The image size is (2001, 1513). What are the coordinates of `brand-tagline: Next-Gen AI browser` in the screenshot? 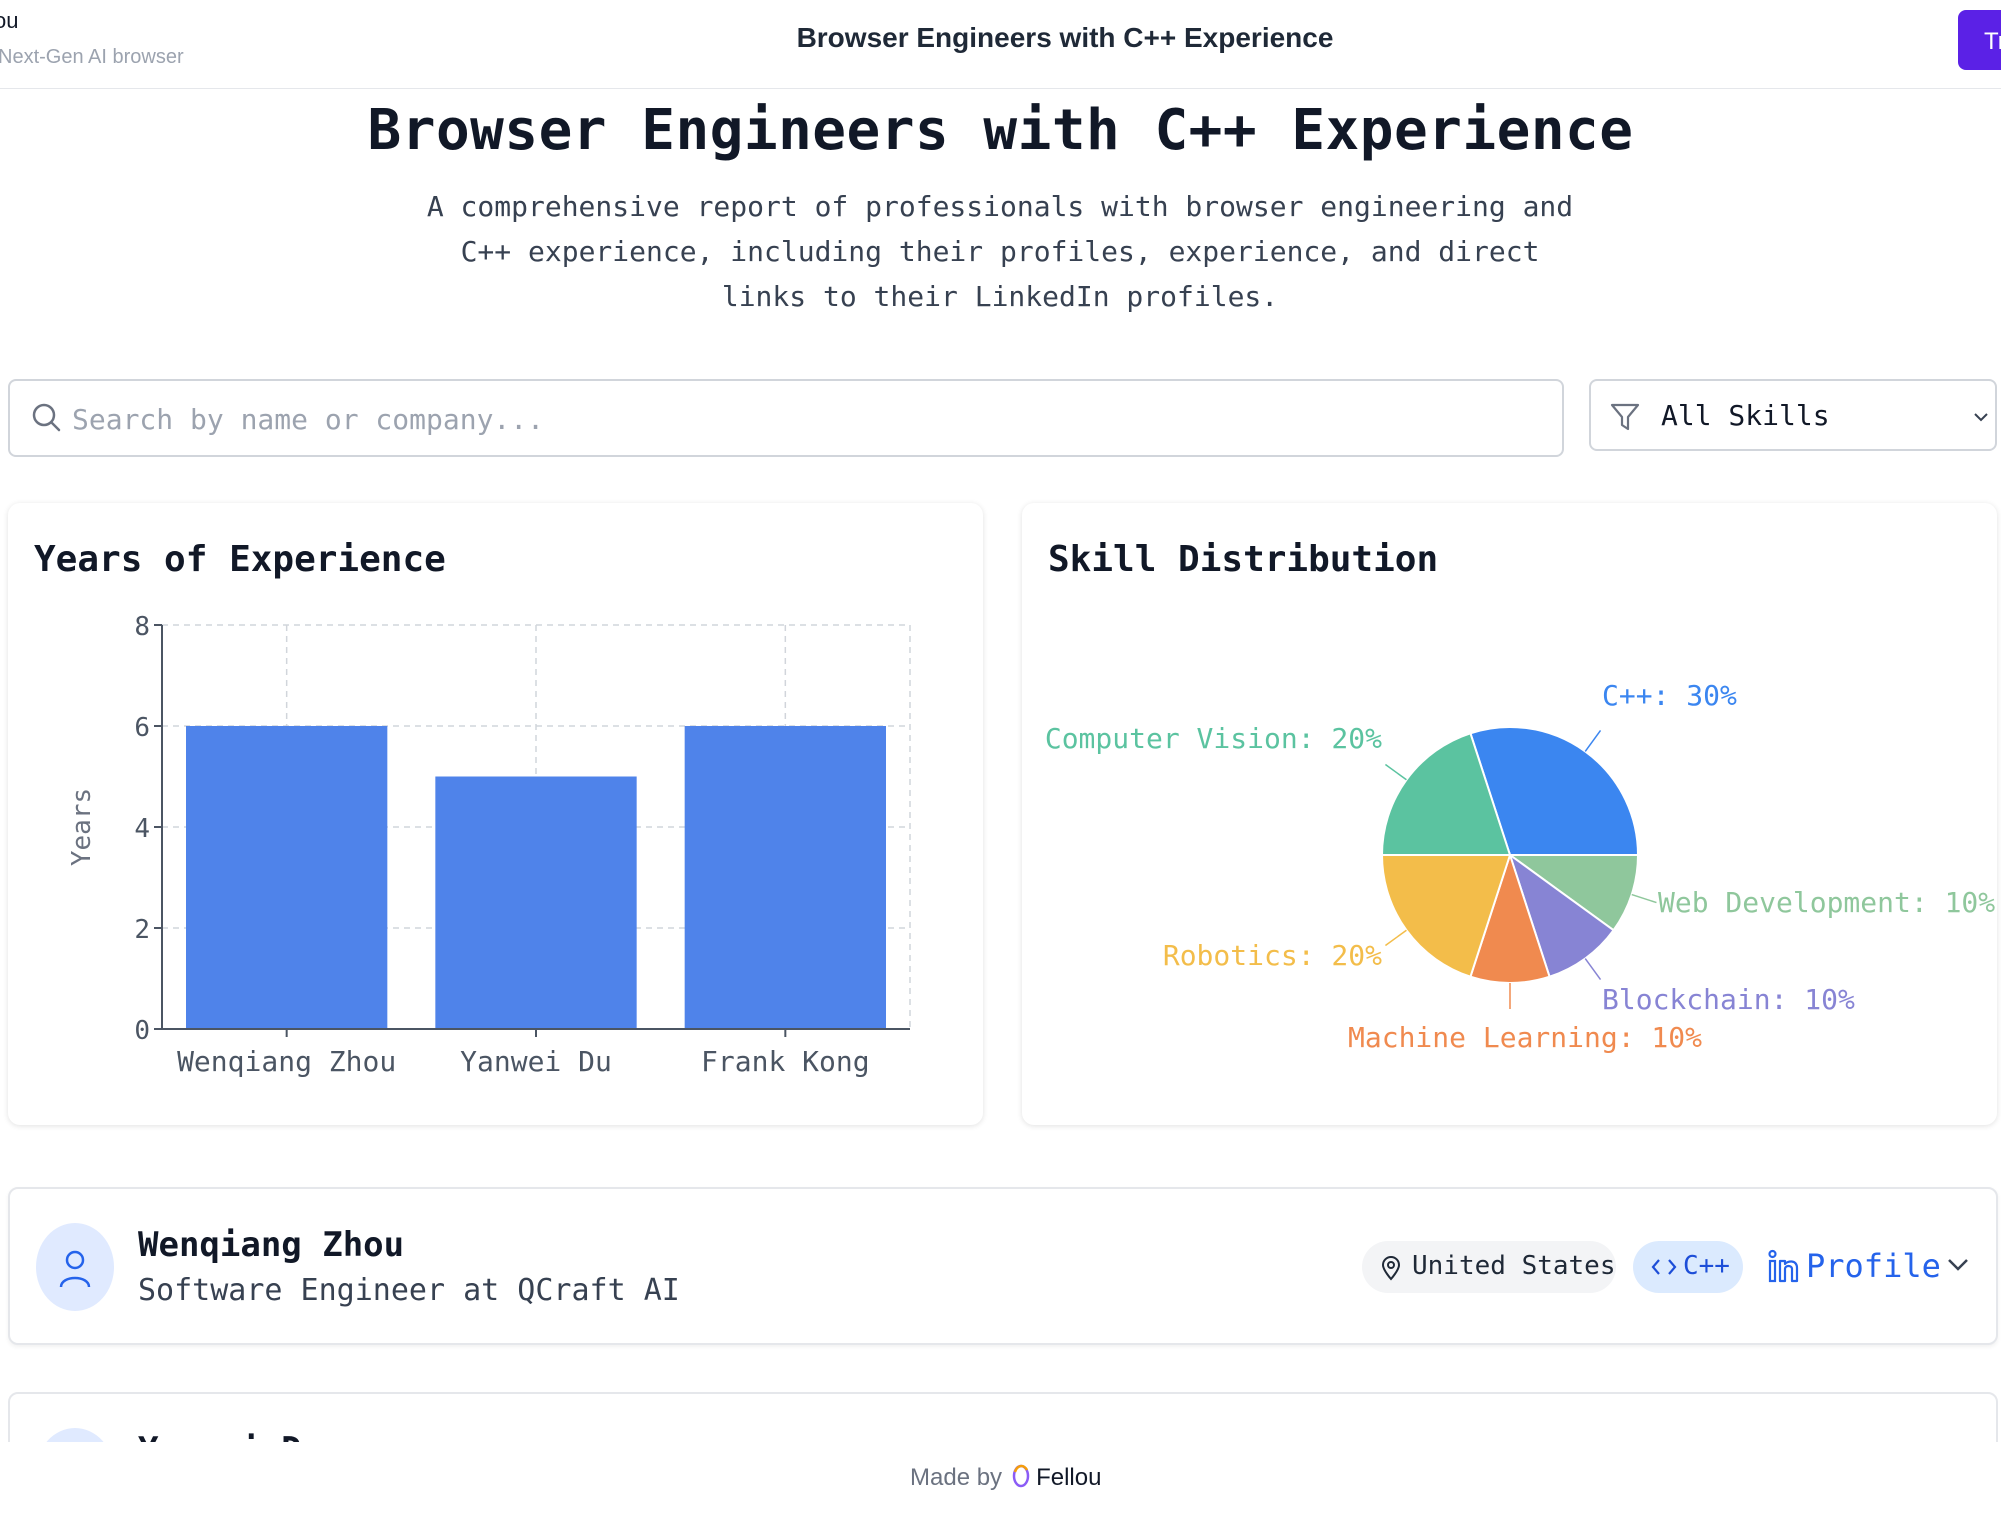 It's located at (92, 57).